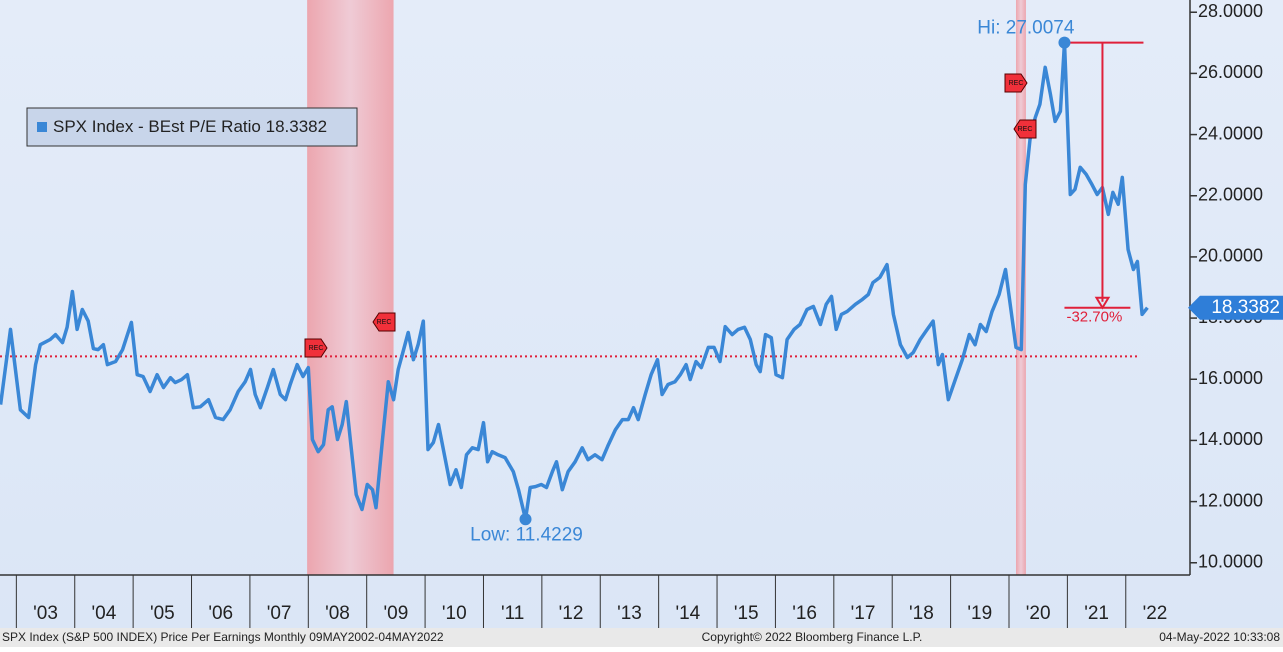  Describe the element at coordinates (526, 534) in the screenshot. I see `low-label: Low: 11.4229` at that location.